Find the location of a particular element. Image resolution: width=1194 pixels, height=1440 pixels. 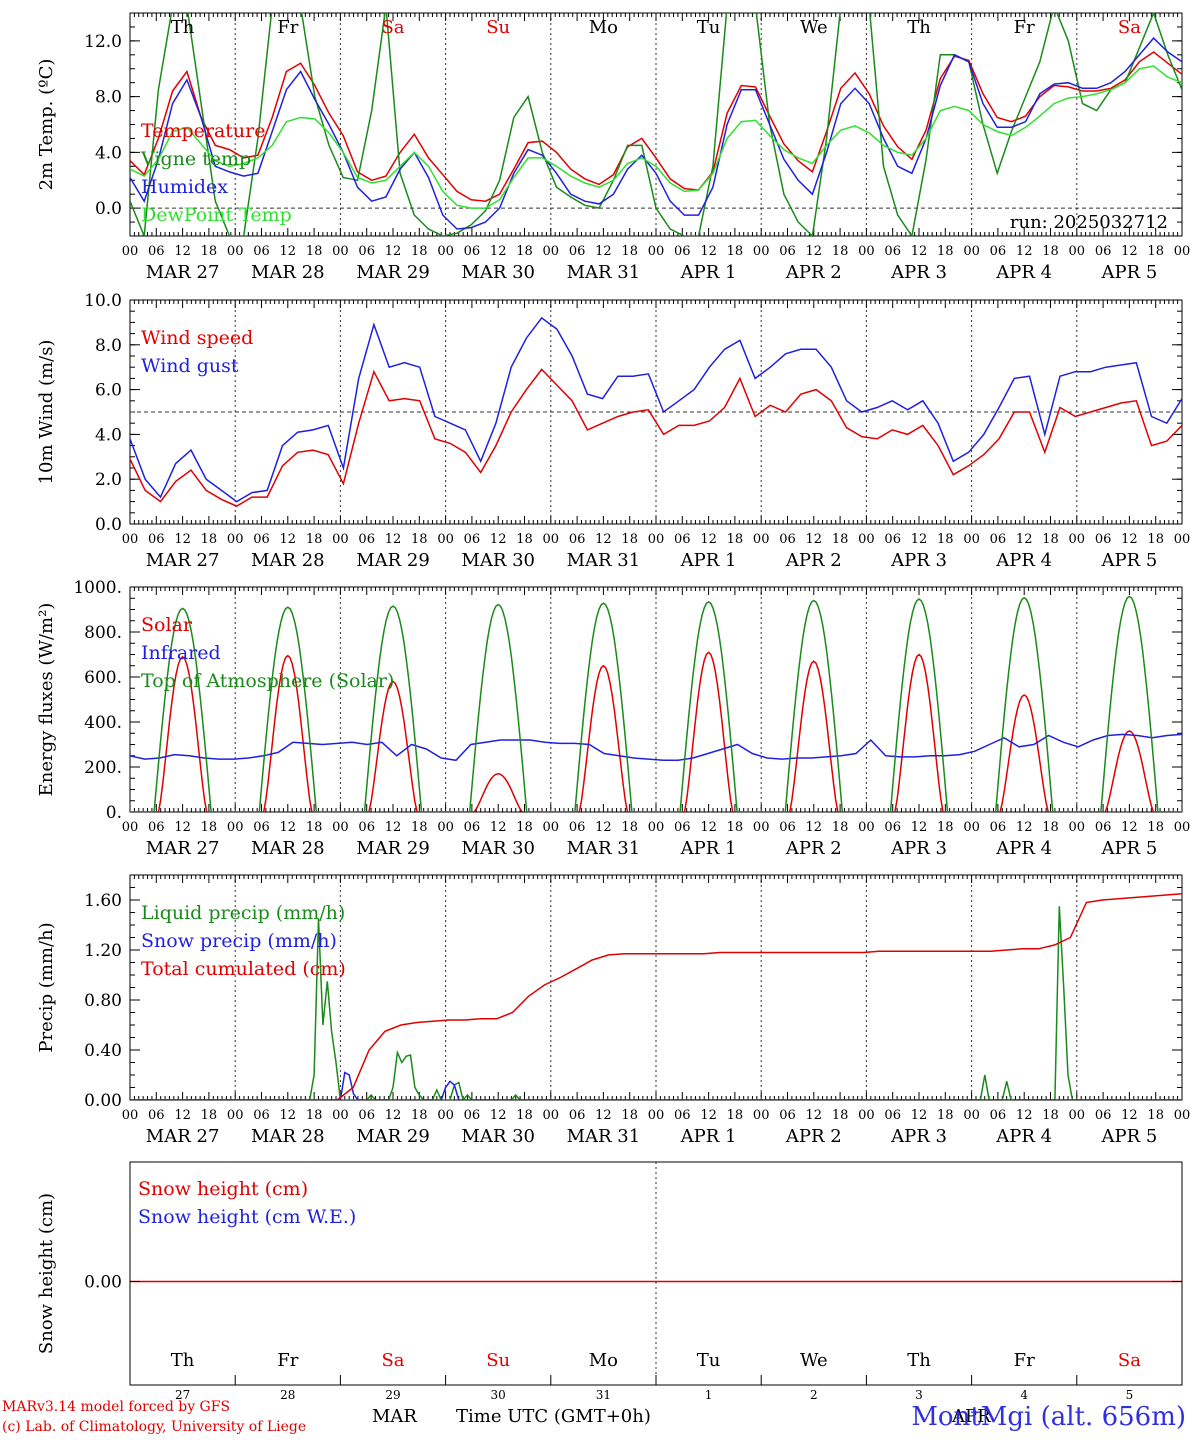

y-tick-label: 8.0 is located at coordinates (108, 98).